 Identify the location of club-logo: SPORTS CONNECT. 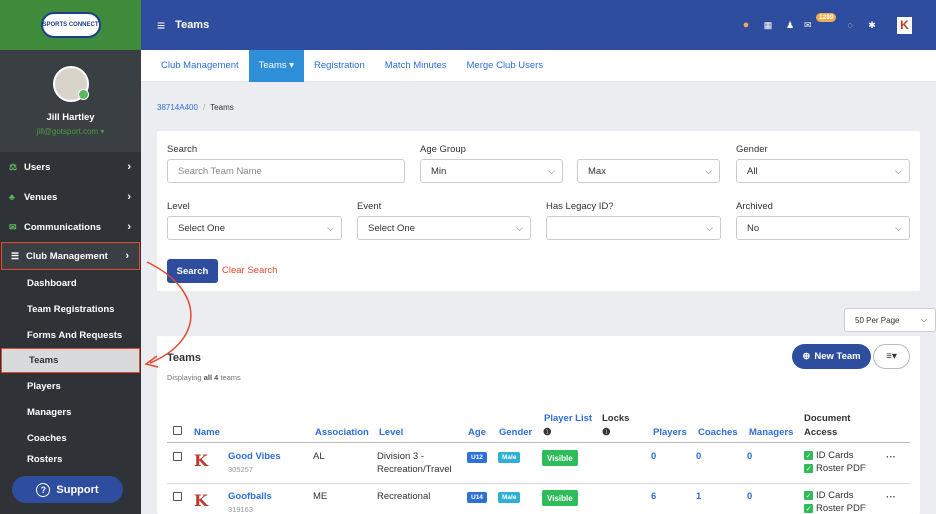
(70, 25).